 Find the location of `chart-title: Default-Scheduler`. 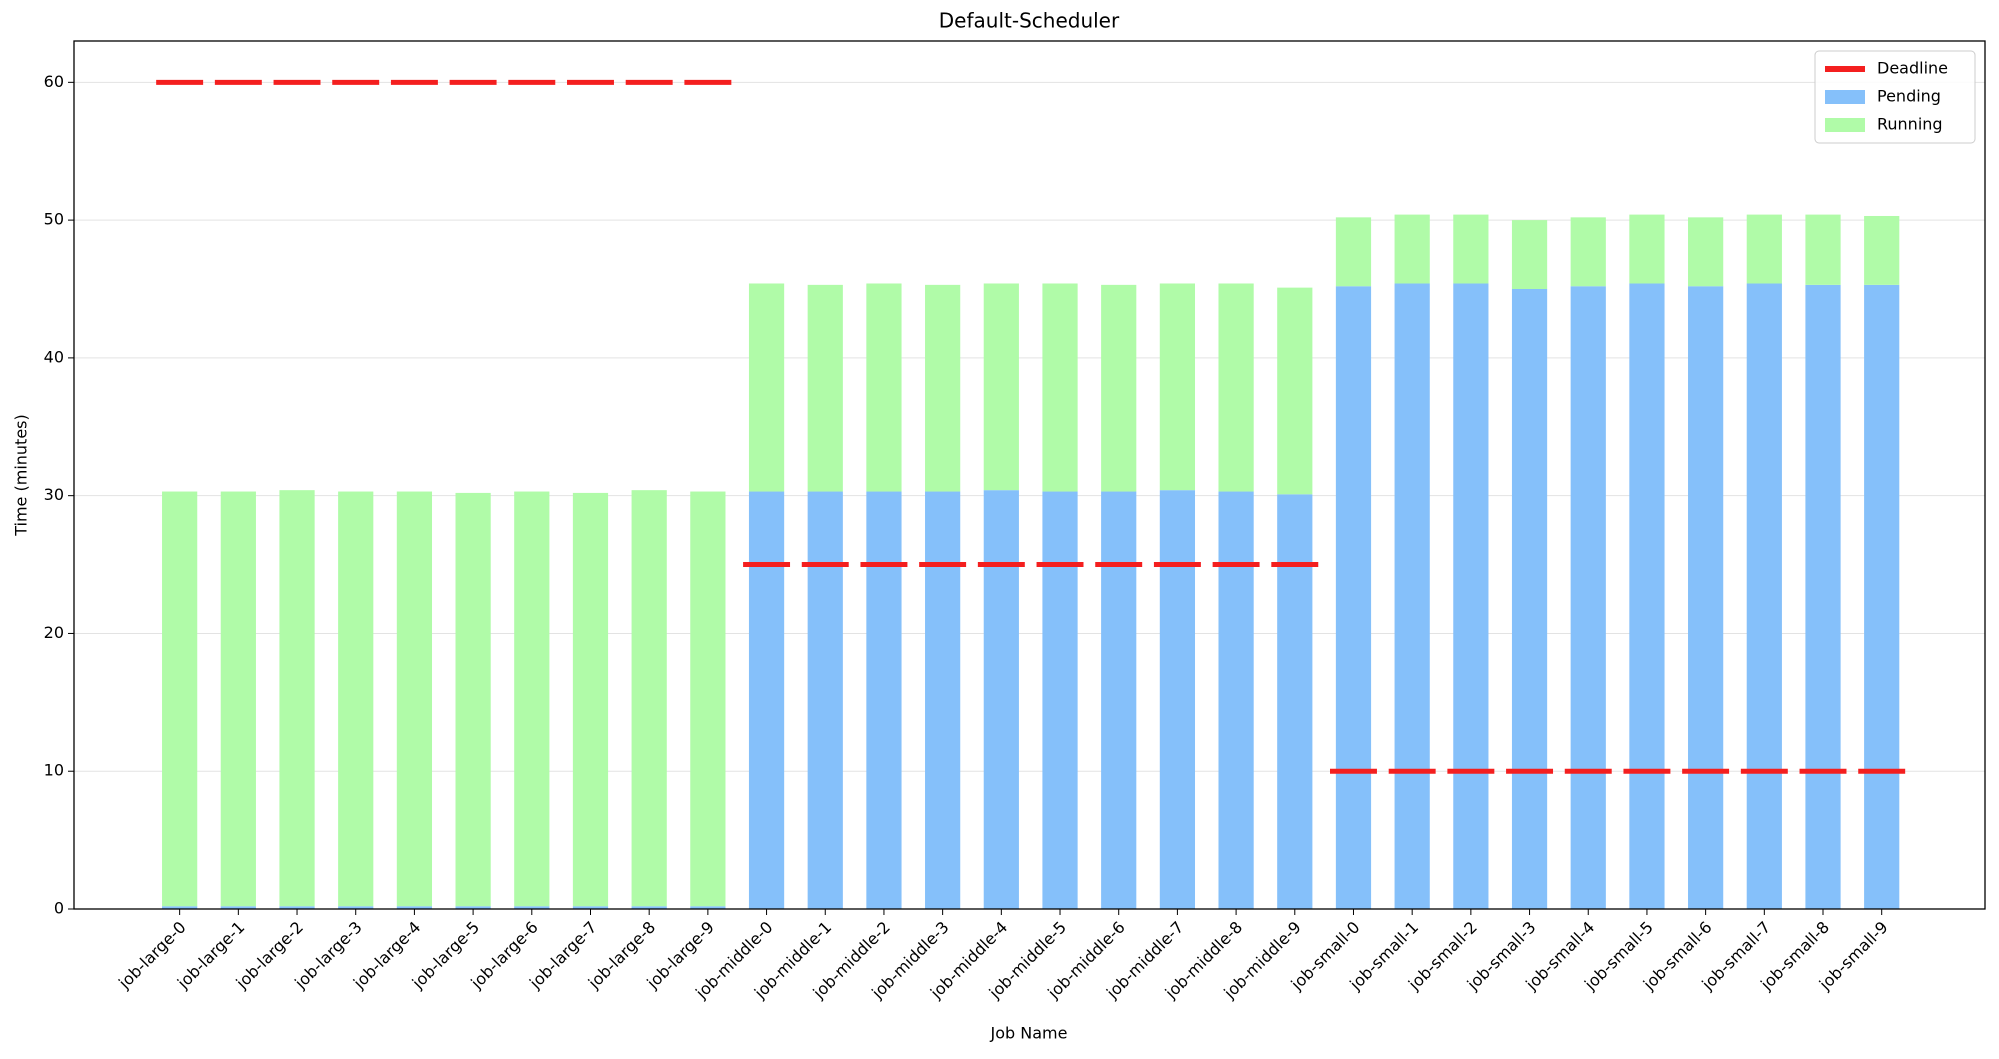

chart-title: Default-Scheduler is located at coordinates (1029, 21).